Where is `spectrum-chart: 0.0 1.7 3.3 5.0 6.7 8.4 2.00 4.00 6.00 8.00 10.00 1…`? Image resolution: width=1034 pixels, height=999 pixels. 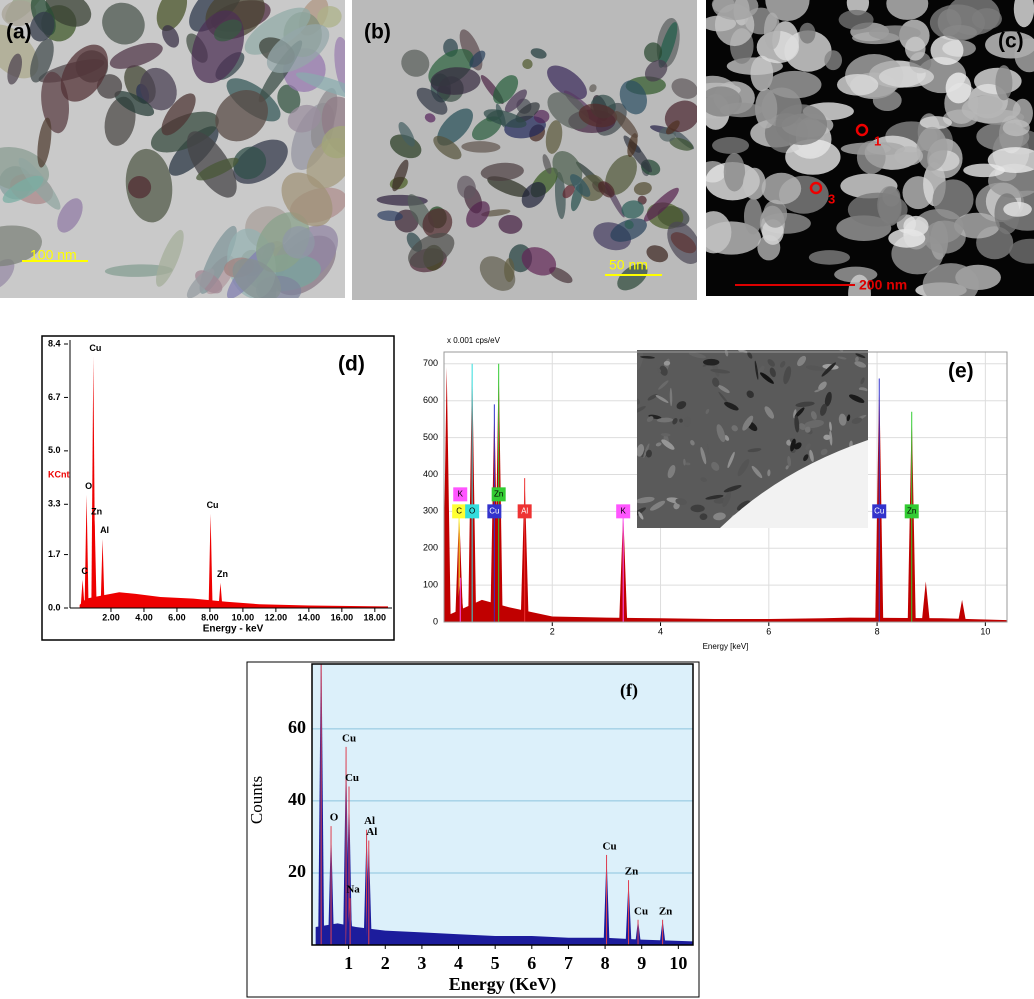
spectrum-chart: 0.0 1.7 3.3 5.0 6.7 8.4 2.00 4.00 6.00 8.00 10.00 1… is located at coordinates (220, 486).